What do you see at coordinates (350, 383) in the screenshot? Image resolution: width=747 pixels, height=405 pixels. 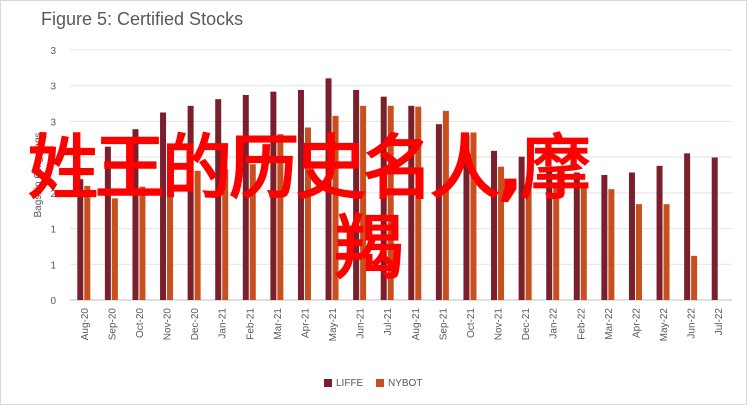 I see `legend-label-liffe: LIFFE` at bounding box center [350, 383].